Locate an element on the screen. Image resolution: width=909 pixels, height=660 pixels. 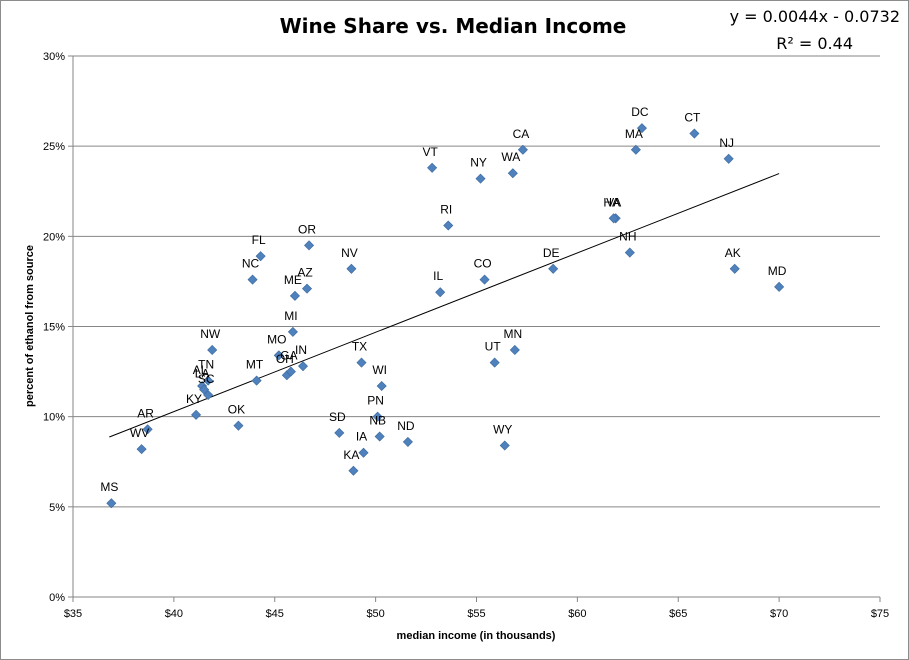
point-label-wi: WI is located at coordinates (379, 370).